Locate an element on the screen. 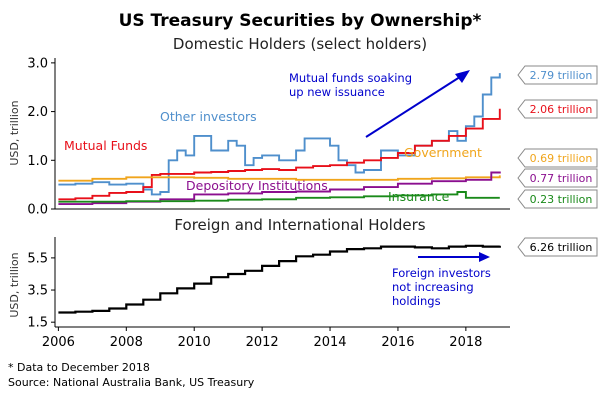 The width and height of the screenshot is (600, 401). x-tick-label: 2012 is located at coordinates (262, 342).